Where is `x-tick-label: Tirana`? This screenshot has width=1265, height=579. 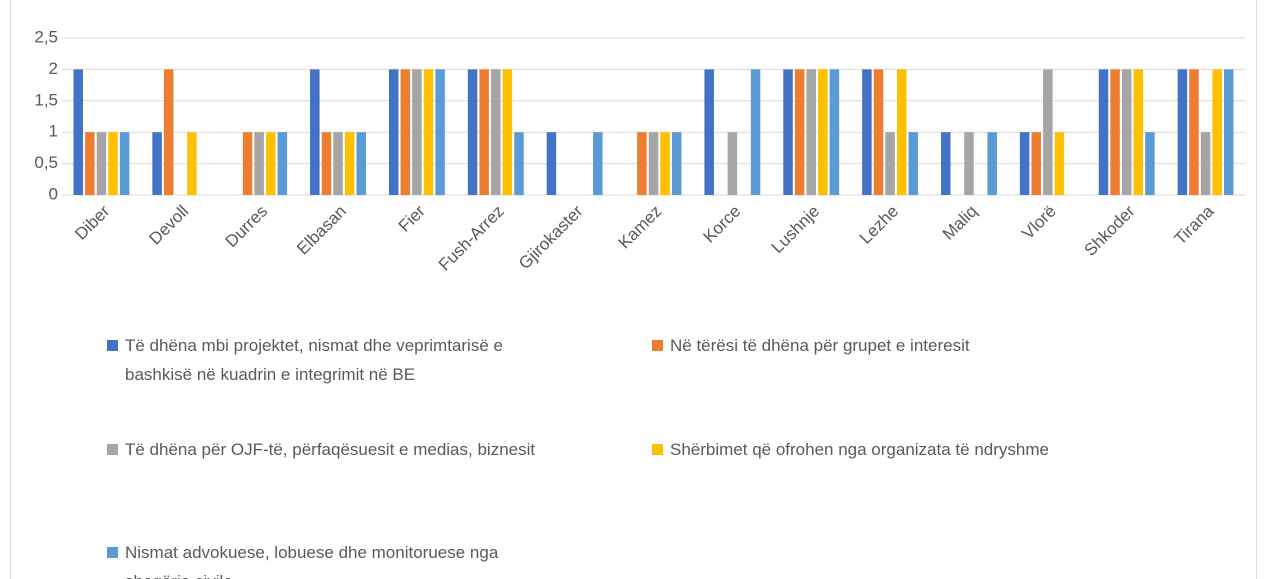
x-tick-label: Tirana is located at coordinates (1193, 224).